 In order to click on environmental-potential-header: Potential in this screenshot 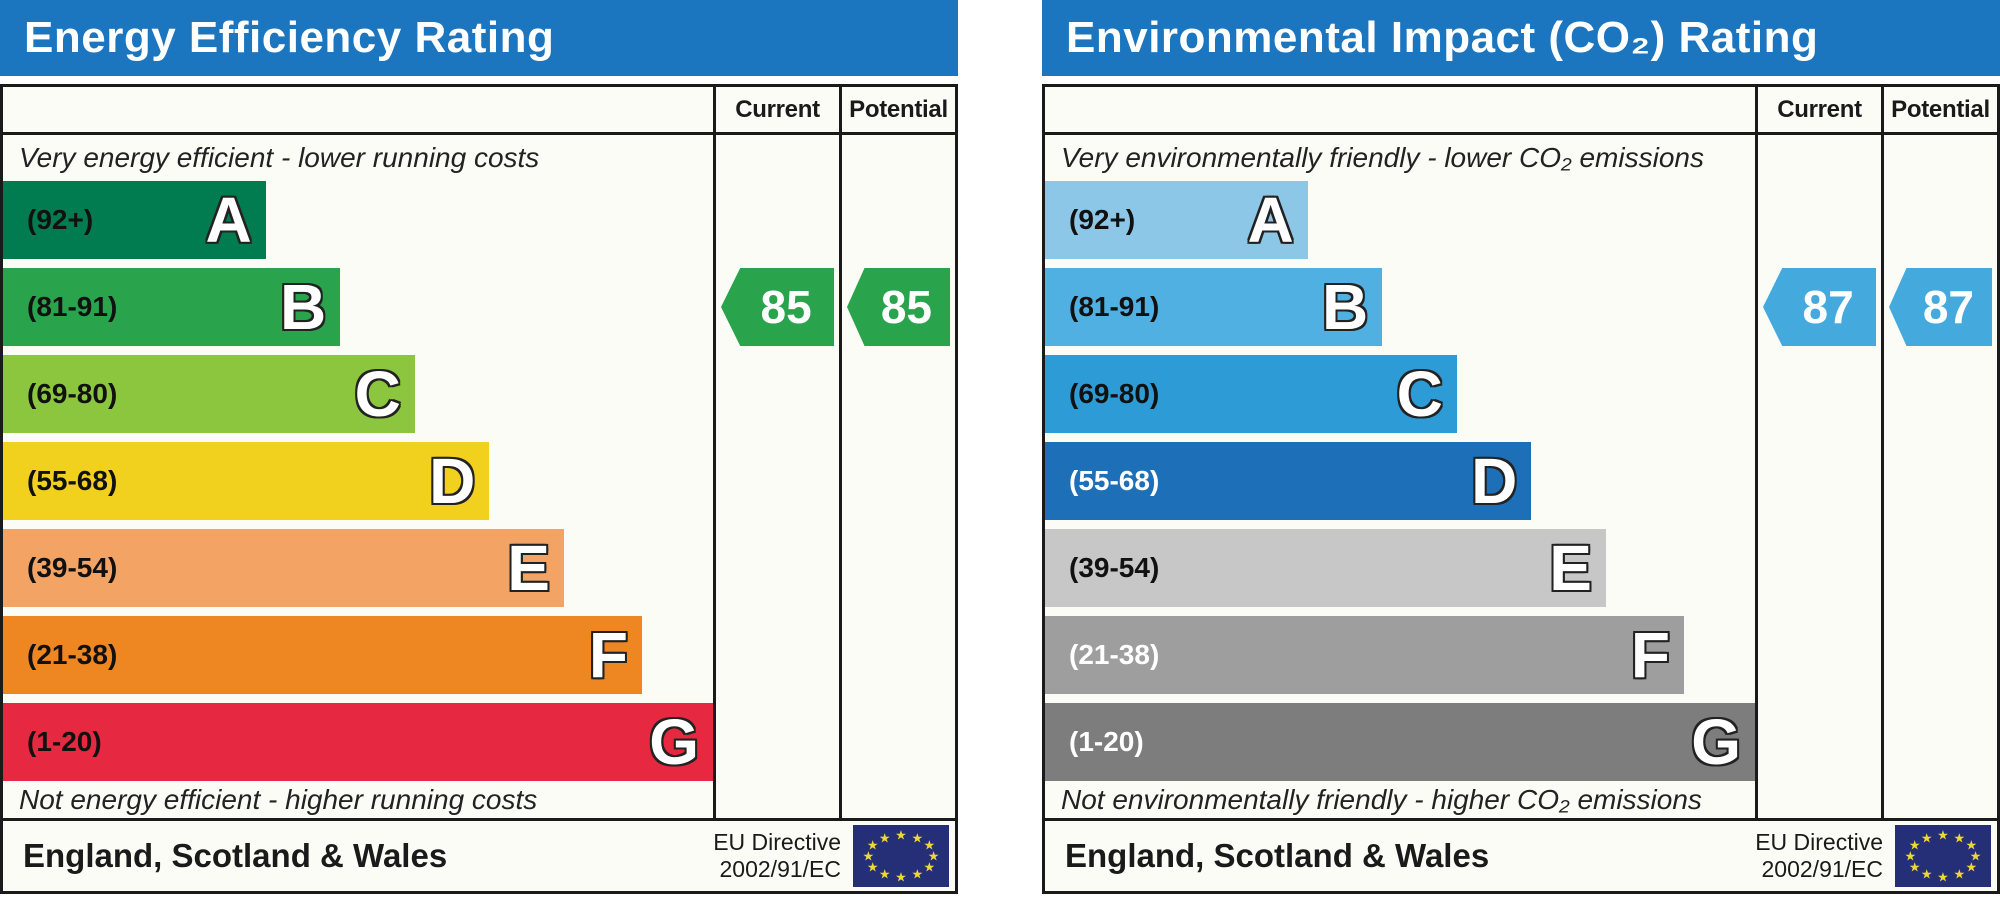, I will do `click(1940, 111)`.